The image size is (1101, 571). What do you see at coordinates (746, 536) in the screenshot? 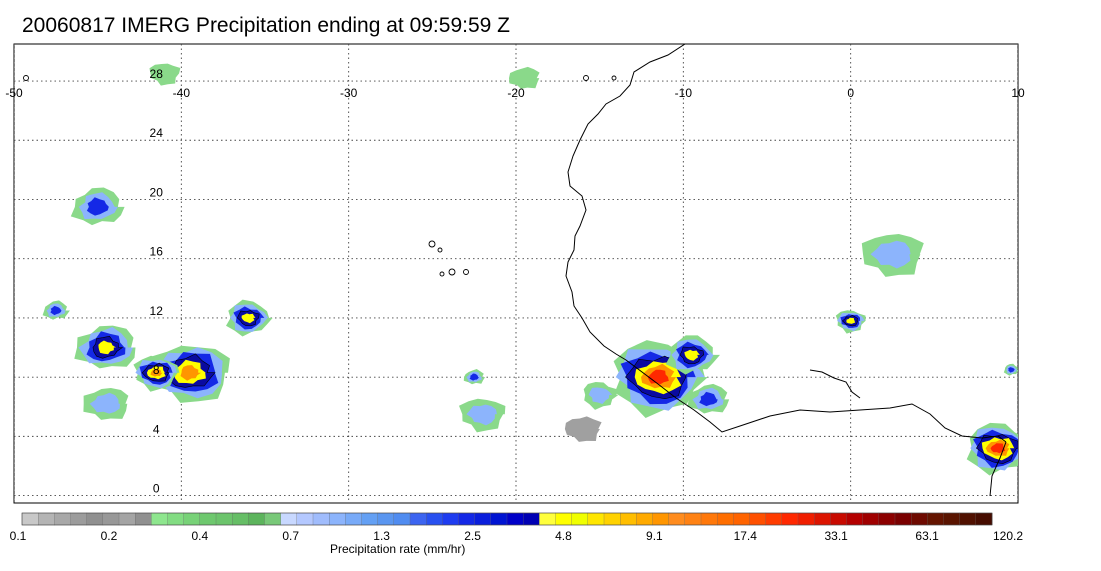
I see `colorbar-label: 17.4` at bounding box center [746, 536].